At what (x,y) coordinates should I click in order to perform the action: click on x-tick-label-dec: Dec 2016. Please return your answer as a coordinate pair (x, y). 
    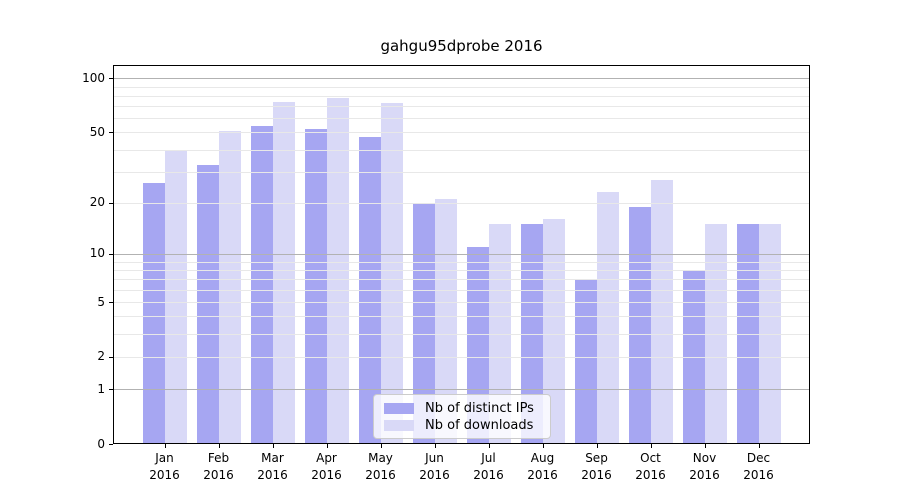
    Looking at the image, I should click on (759, 467).